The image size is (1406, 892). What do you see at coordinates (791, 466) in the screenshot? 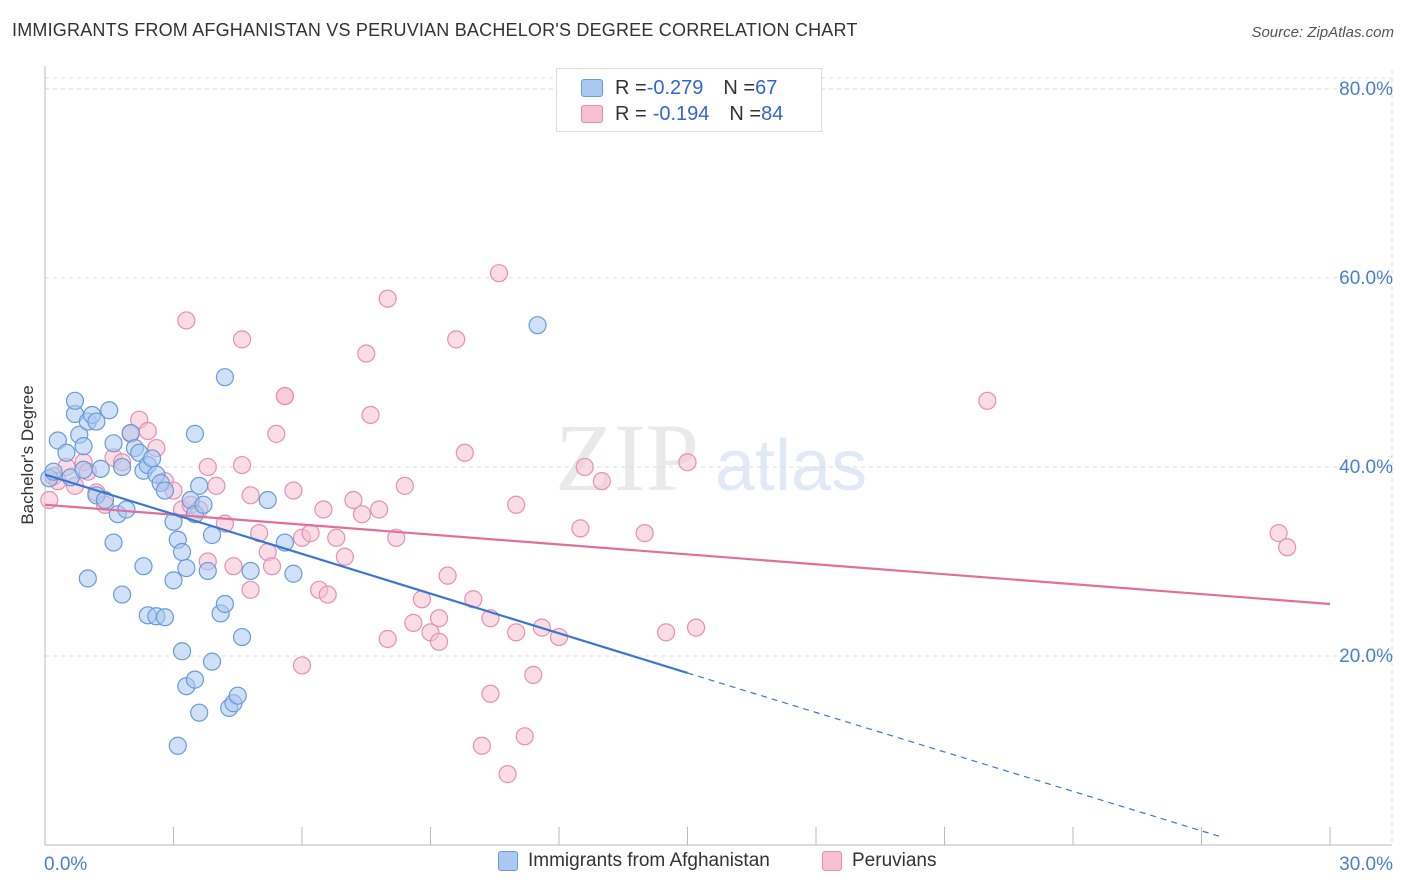
I see `watermark-atlas: atlas` at bounding box center [791, 466].